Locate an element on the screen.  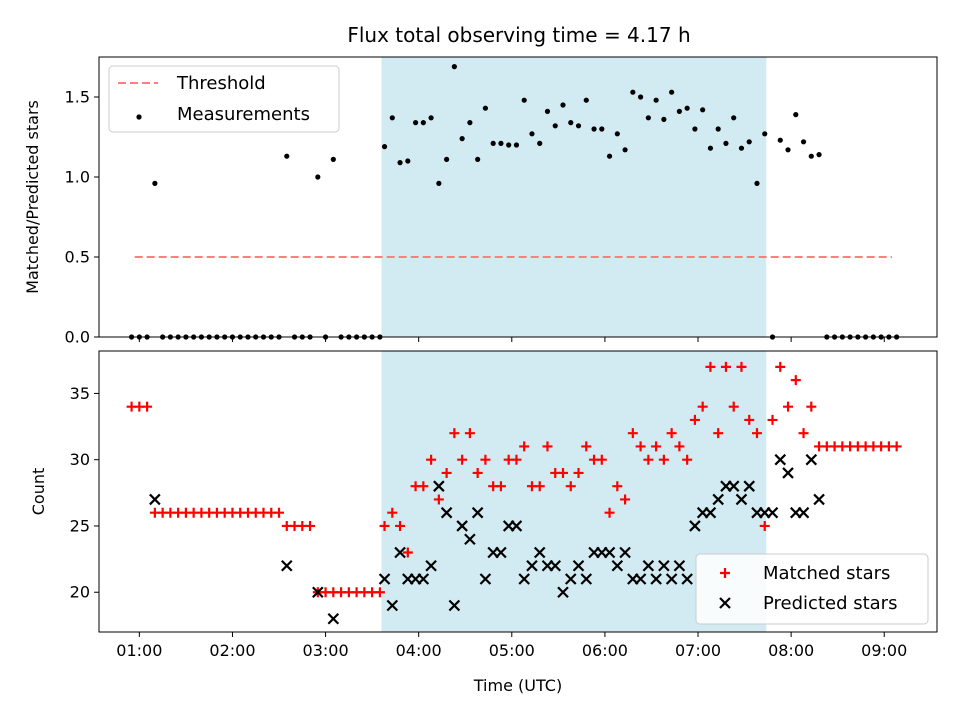
chart-title: Flux total observing time = 4.17 h is located at coordinates (518, 35).